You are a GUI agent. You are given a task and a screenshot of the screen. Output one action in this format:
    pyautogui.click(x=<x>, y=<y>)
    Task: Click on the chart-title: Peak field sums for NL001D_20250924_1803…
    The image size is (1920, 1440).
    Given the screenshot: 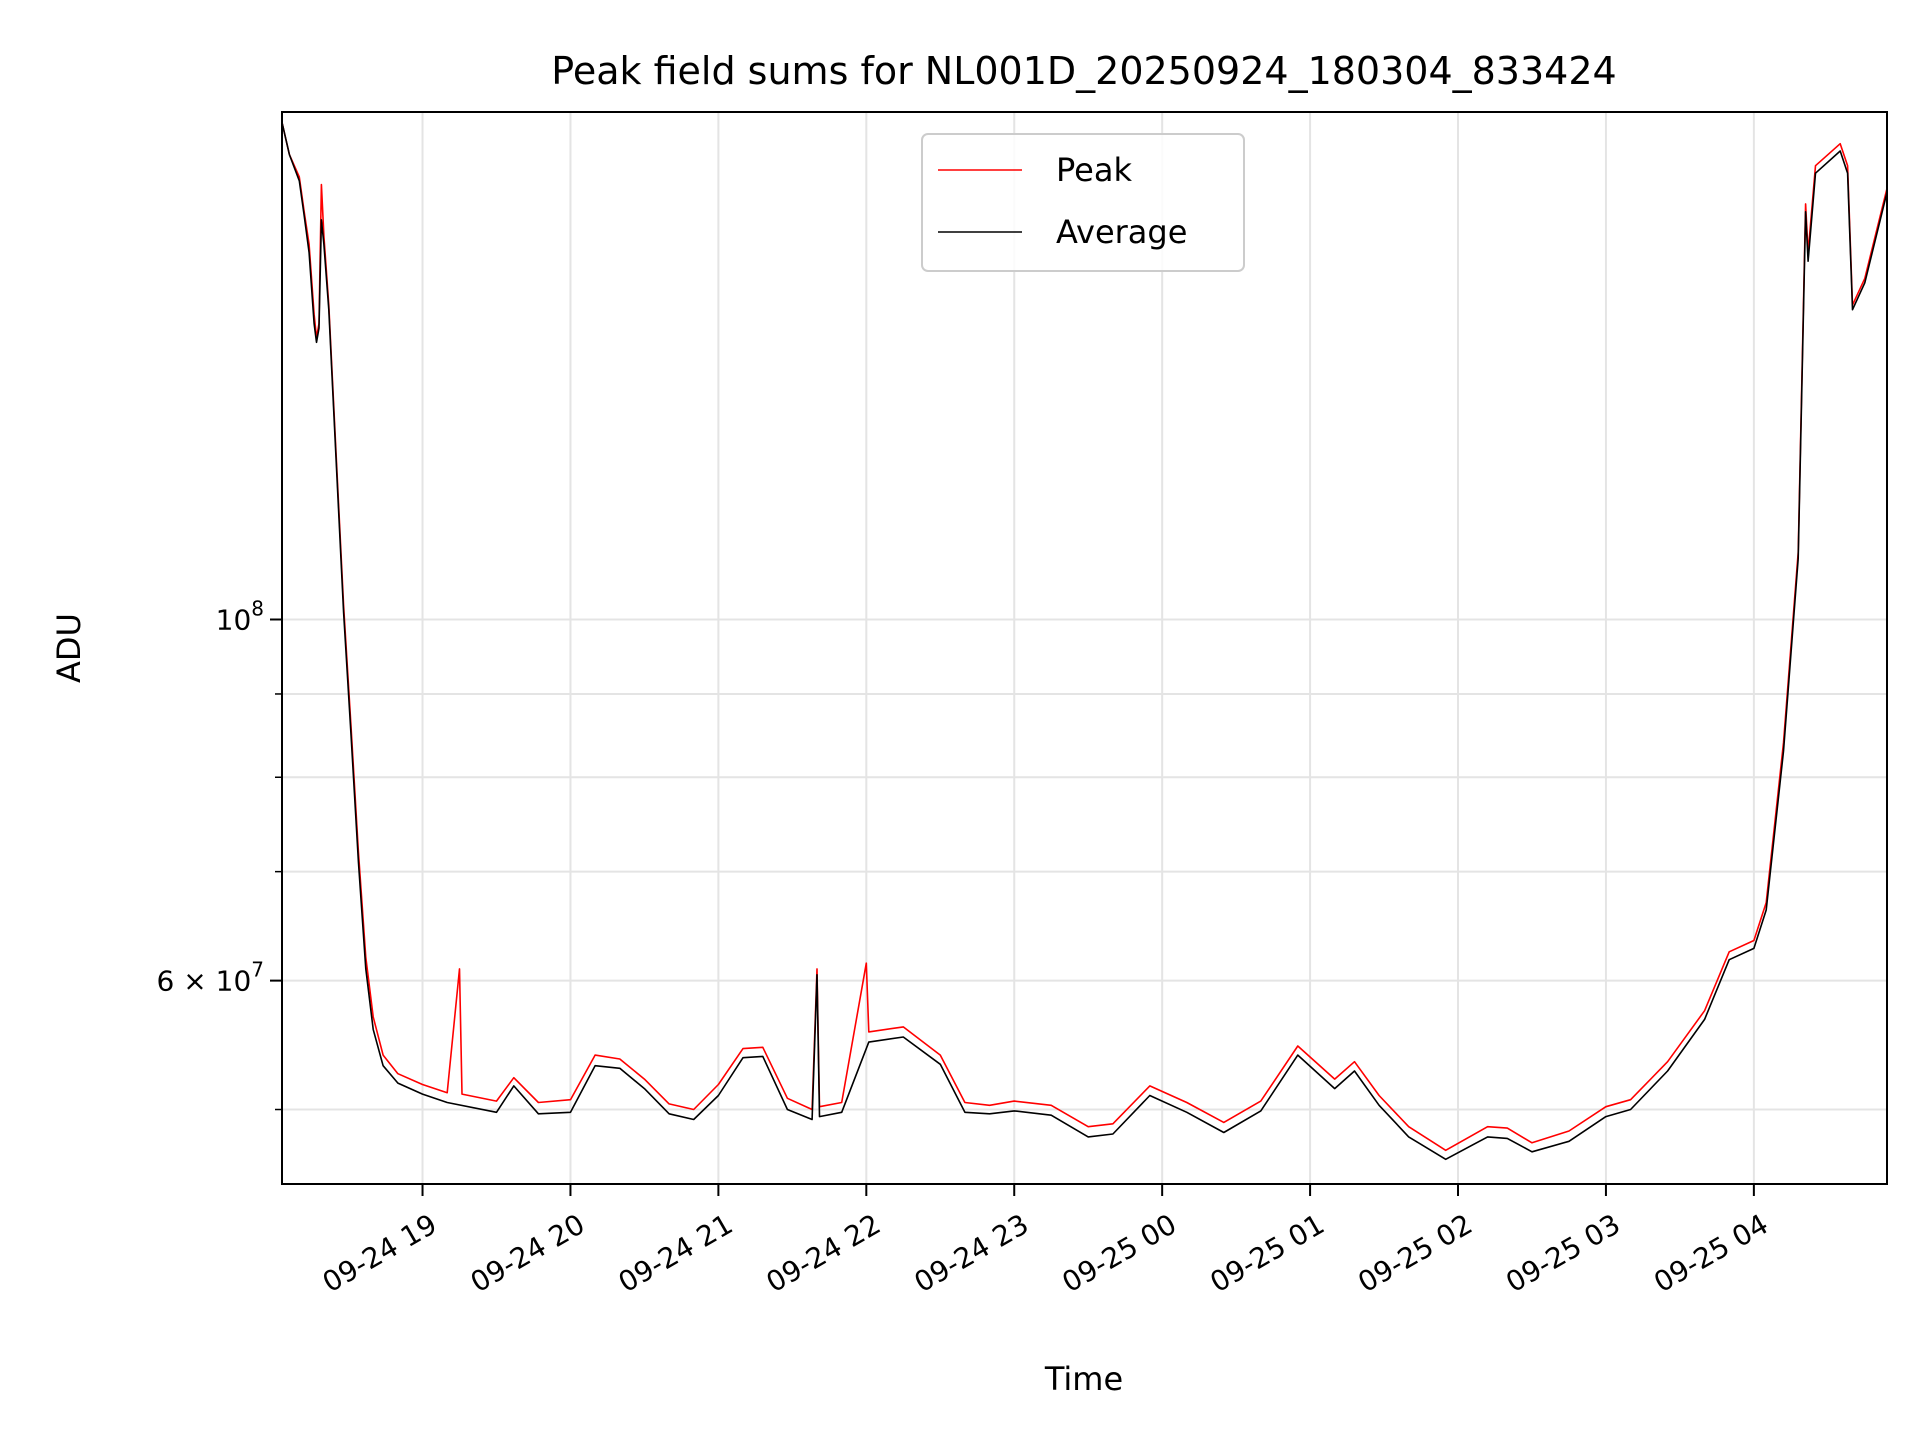 What is the action you would take?
    pyautogui.click(x=1083, y=71)
    